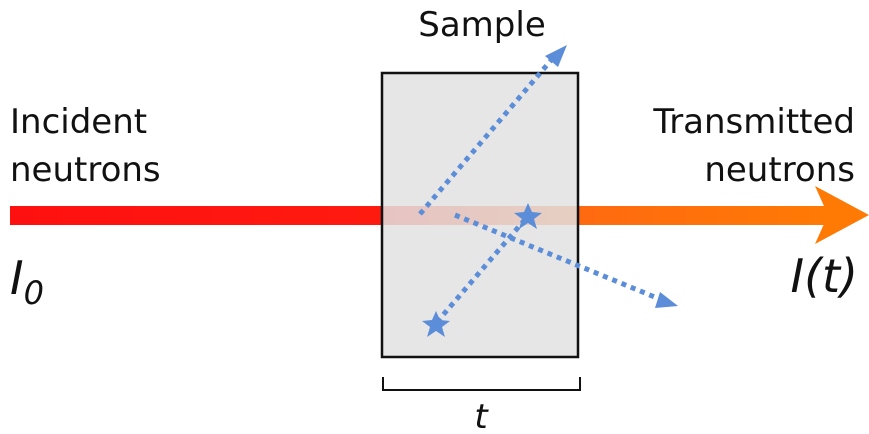  I want to click on intensity-symbol: I, so click(17, 278).